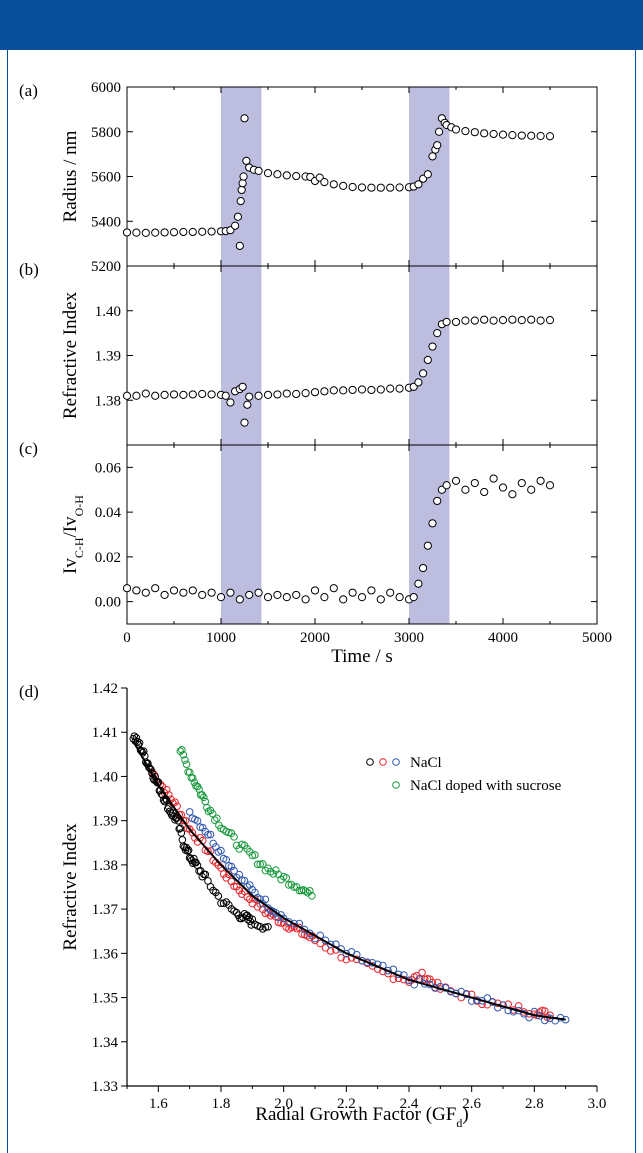 The width and height of the screenshot is (643, 1153). I want to click on y-tick-label: 1.42, so click(105, 689).